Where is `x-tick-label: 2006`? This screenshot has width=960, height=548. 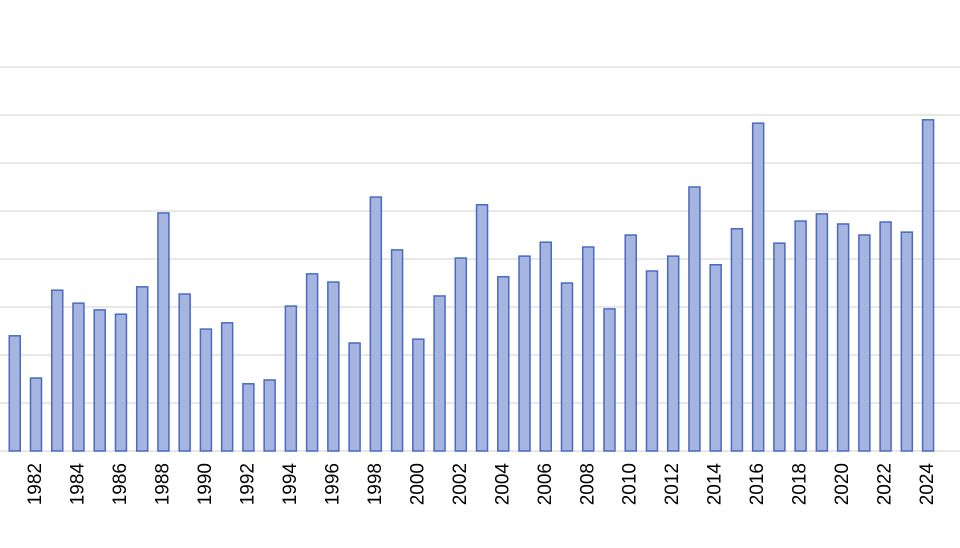
x-tick-label: 2006 is located at coordinates (545, 484).